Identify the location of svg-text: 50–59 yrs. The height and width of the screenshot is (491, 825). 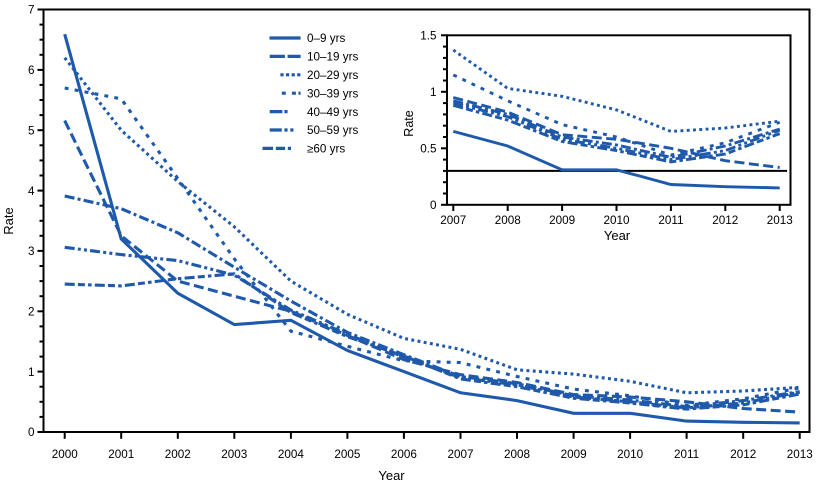
(332, 130).